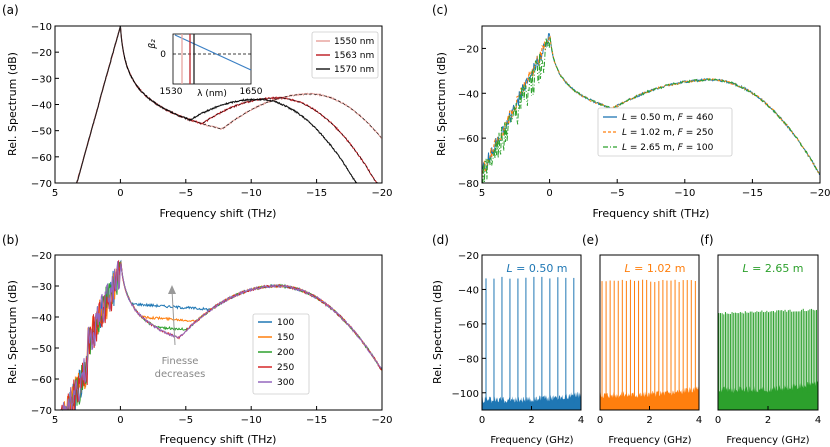 This screenshot has height=447, width=830. I want to click on panel-b-ytick-label: −70, so click(41, 411).